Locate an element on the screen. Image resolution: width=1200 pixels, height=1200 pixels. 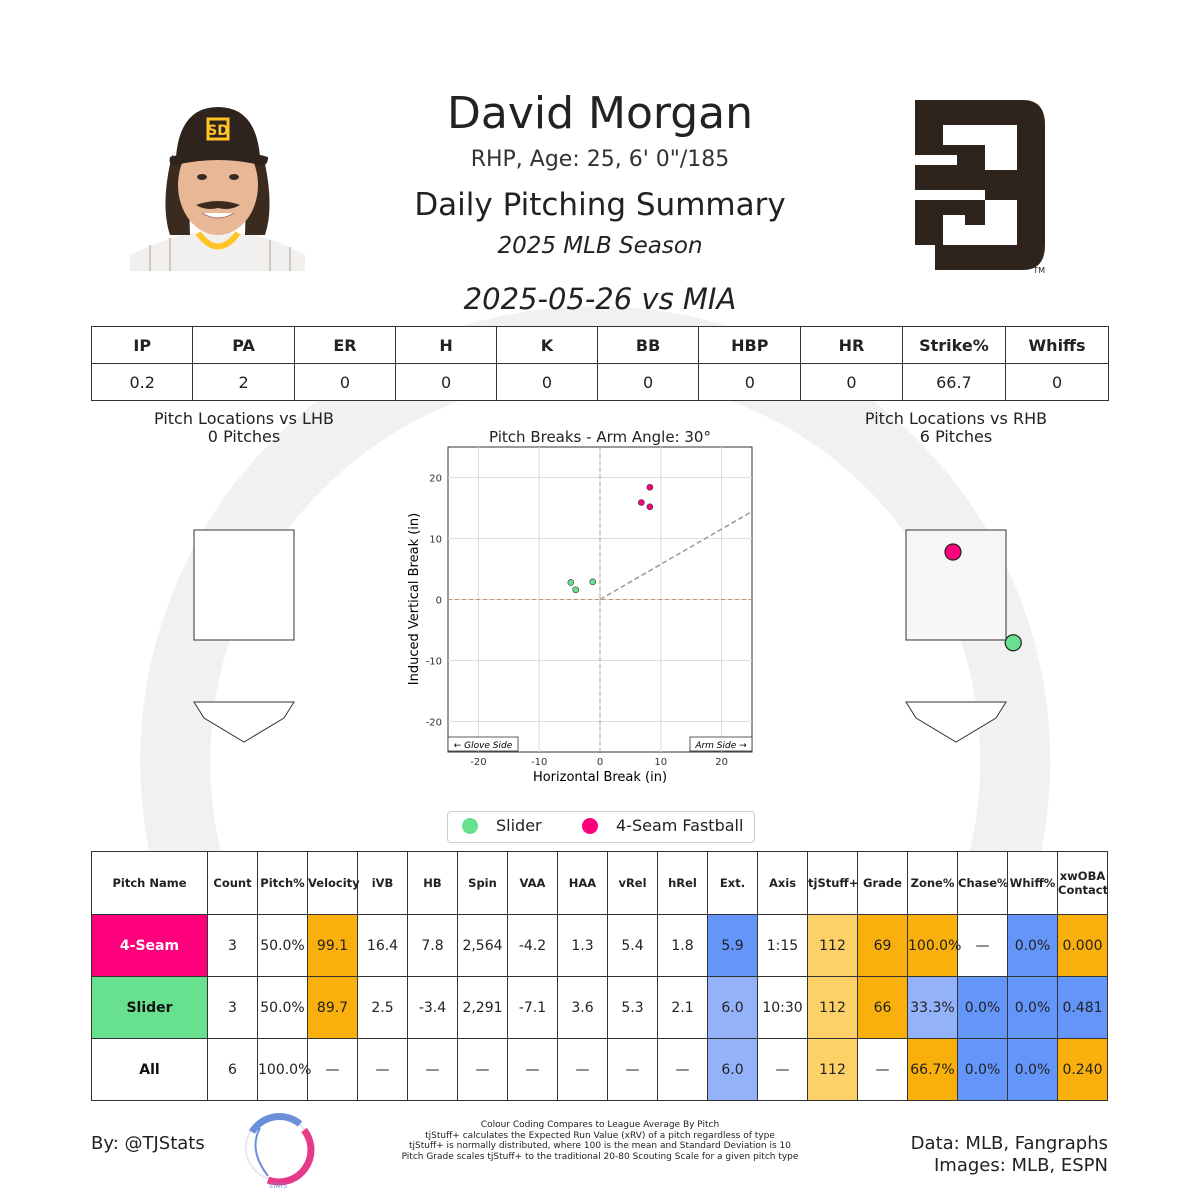
rhb-subtitle: 6 Pitches is located at coordinates (956, 436).